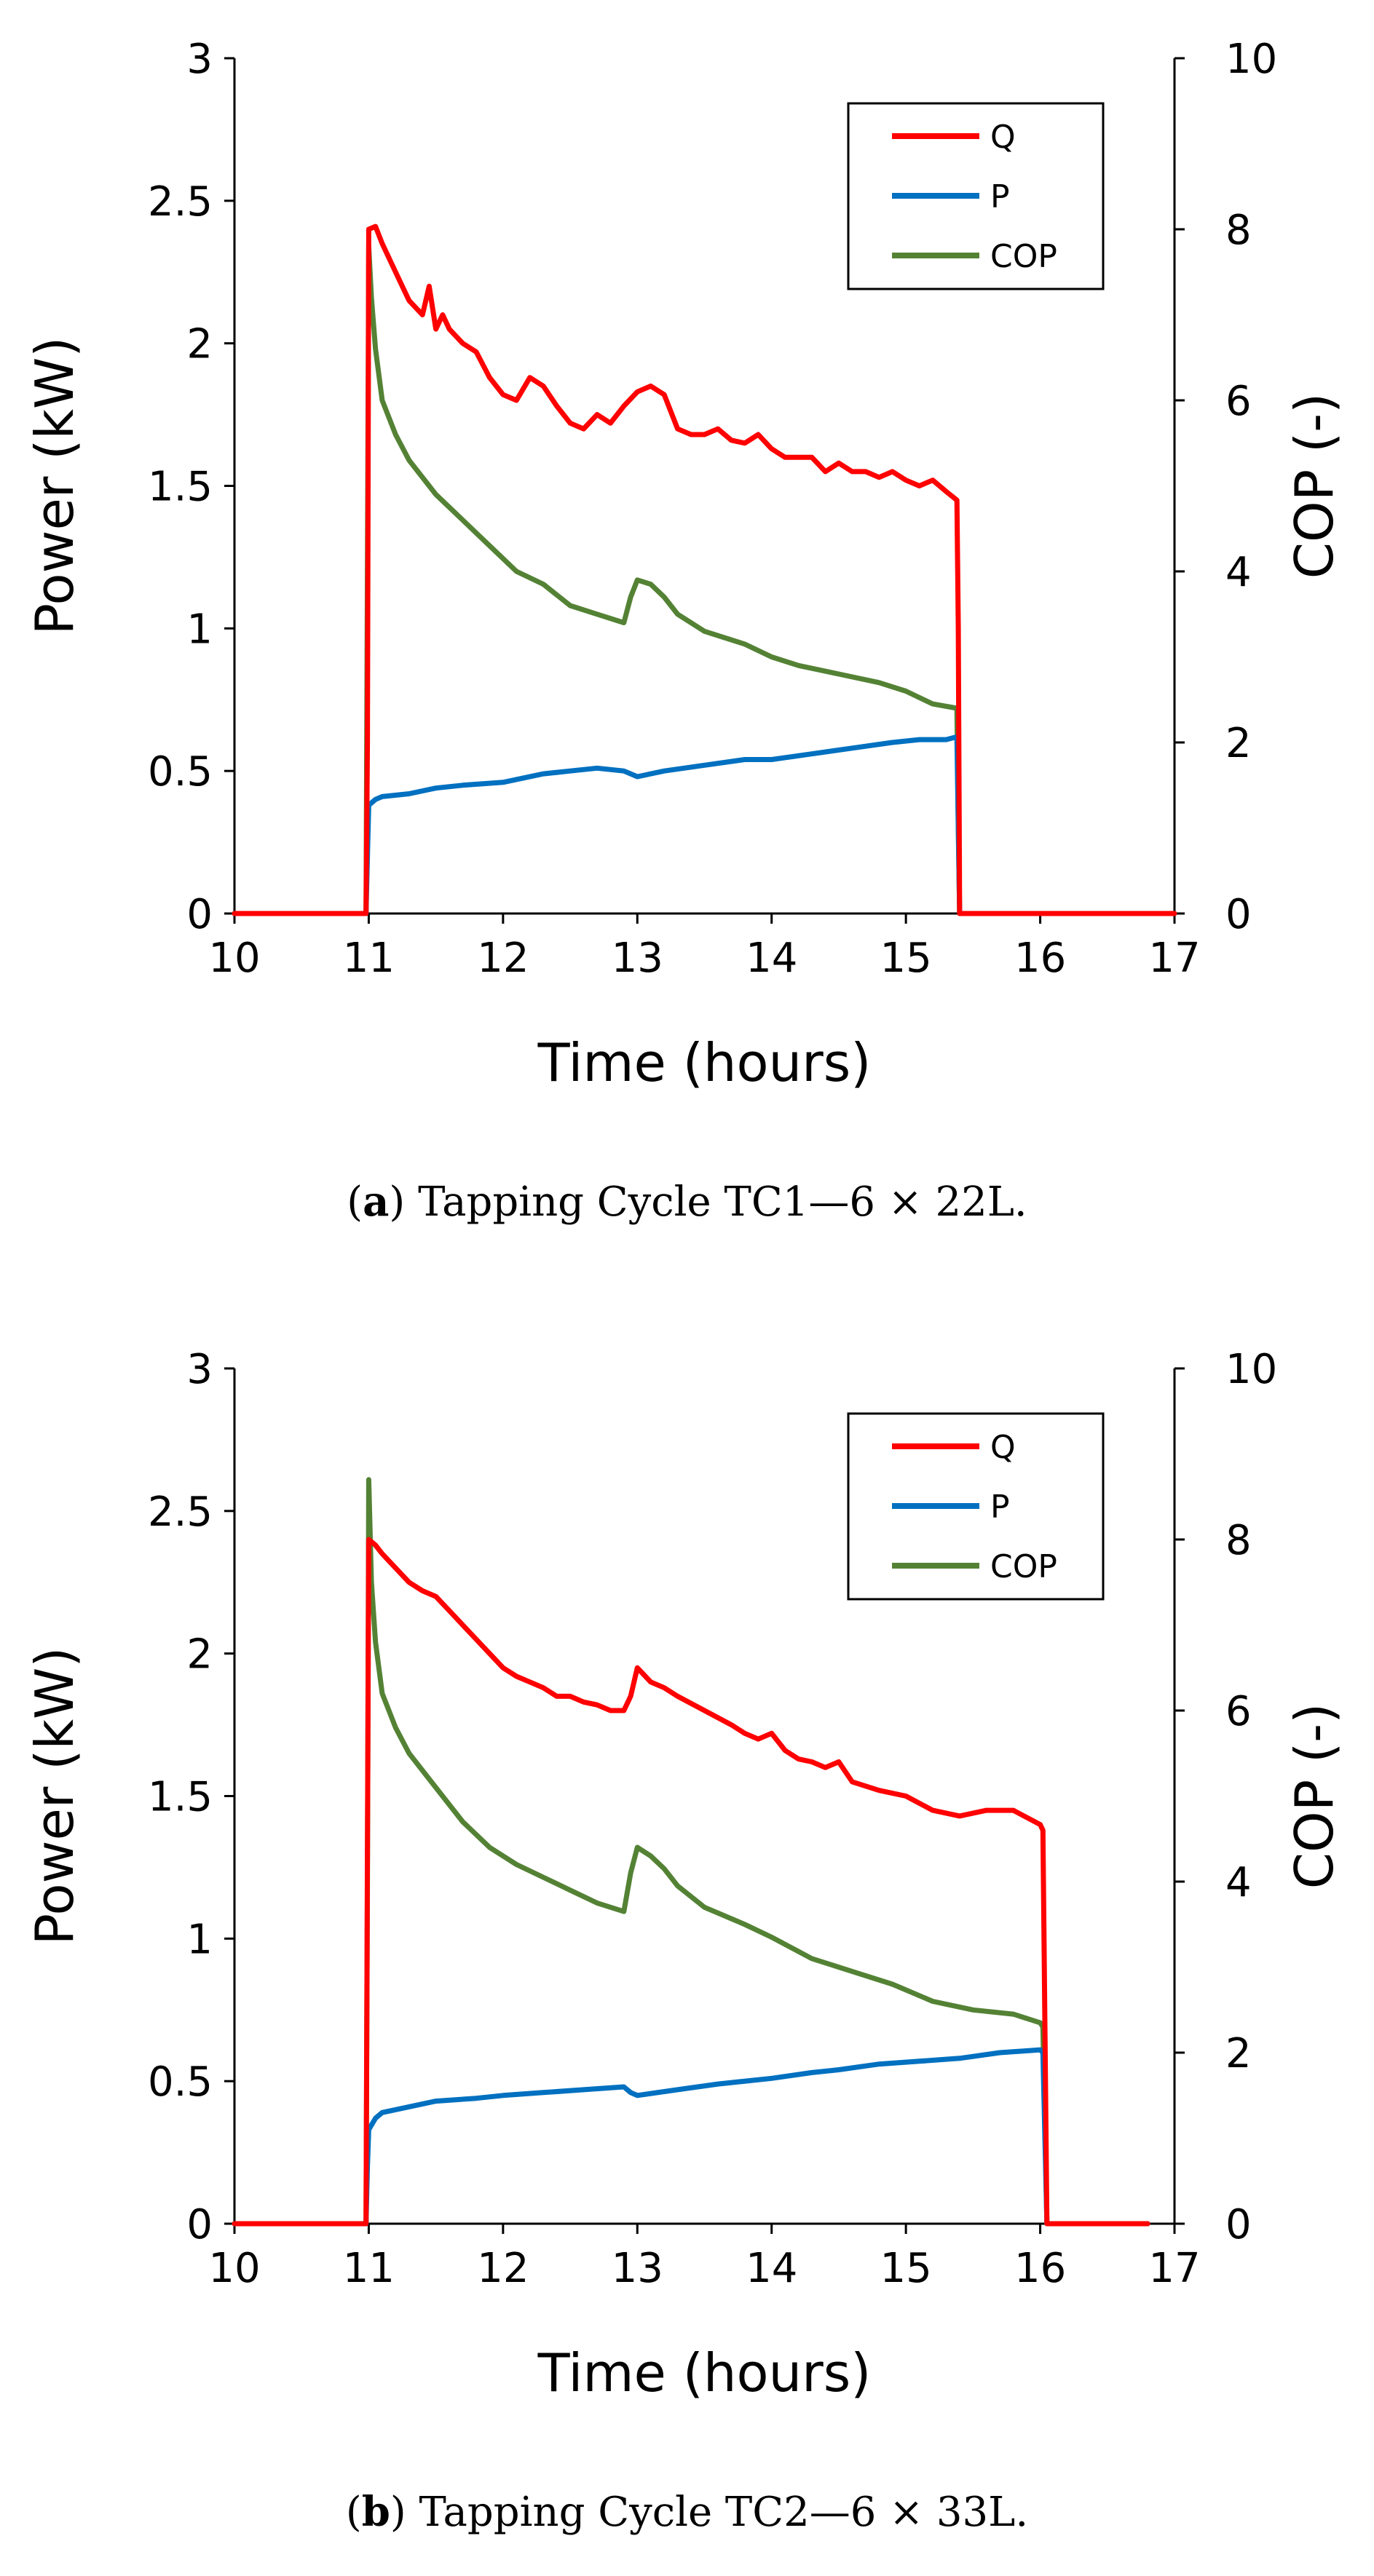 The image size is (1374, 2576). I want to click on caption-b-label: b, so click(375, 2512).